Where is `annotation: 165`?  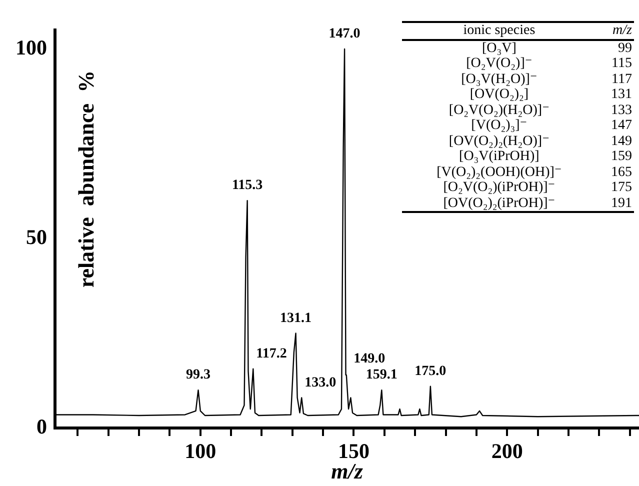
annotation: 165 is located at coordinates (621, 172).